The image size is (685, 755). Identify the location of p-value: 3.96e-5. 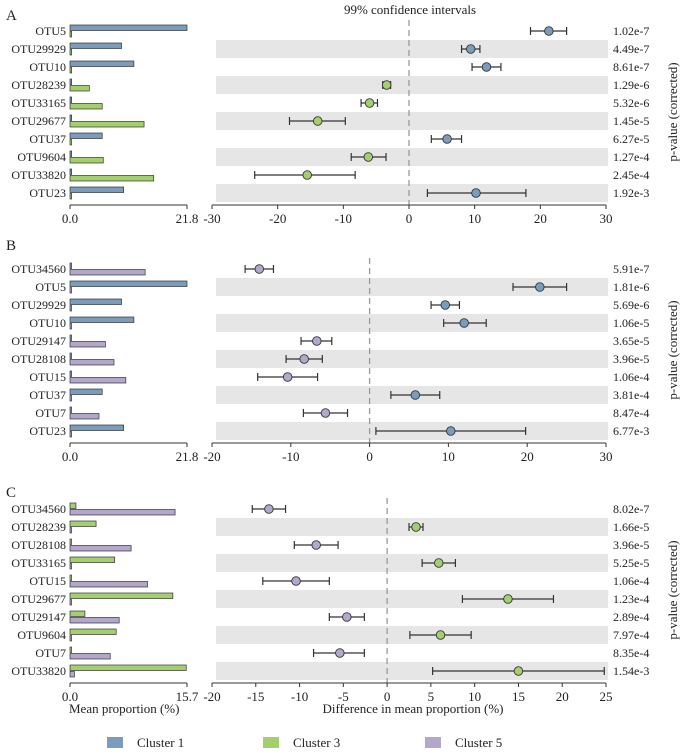
(631, 545).